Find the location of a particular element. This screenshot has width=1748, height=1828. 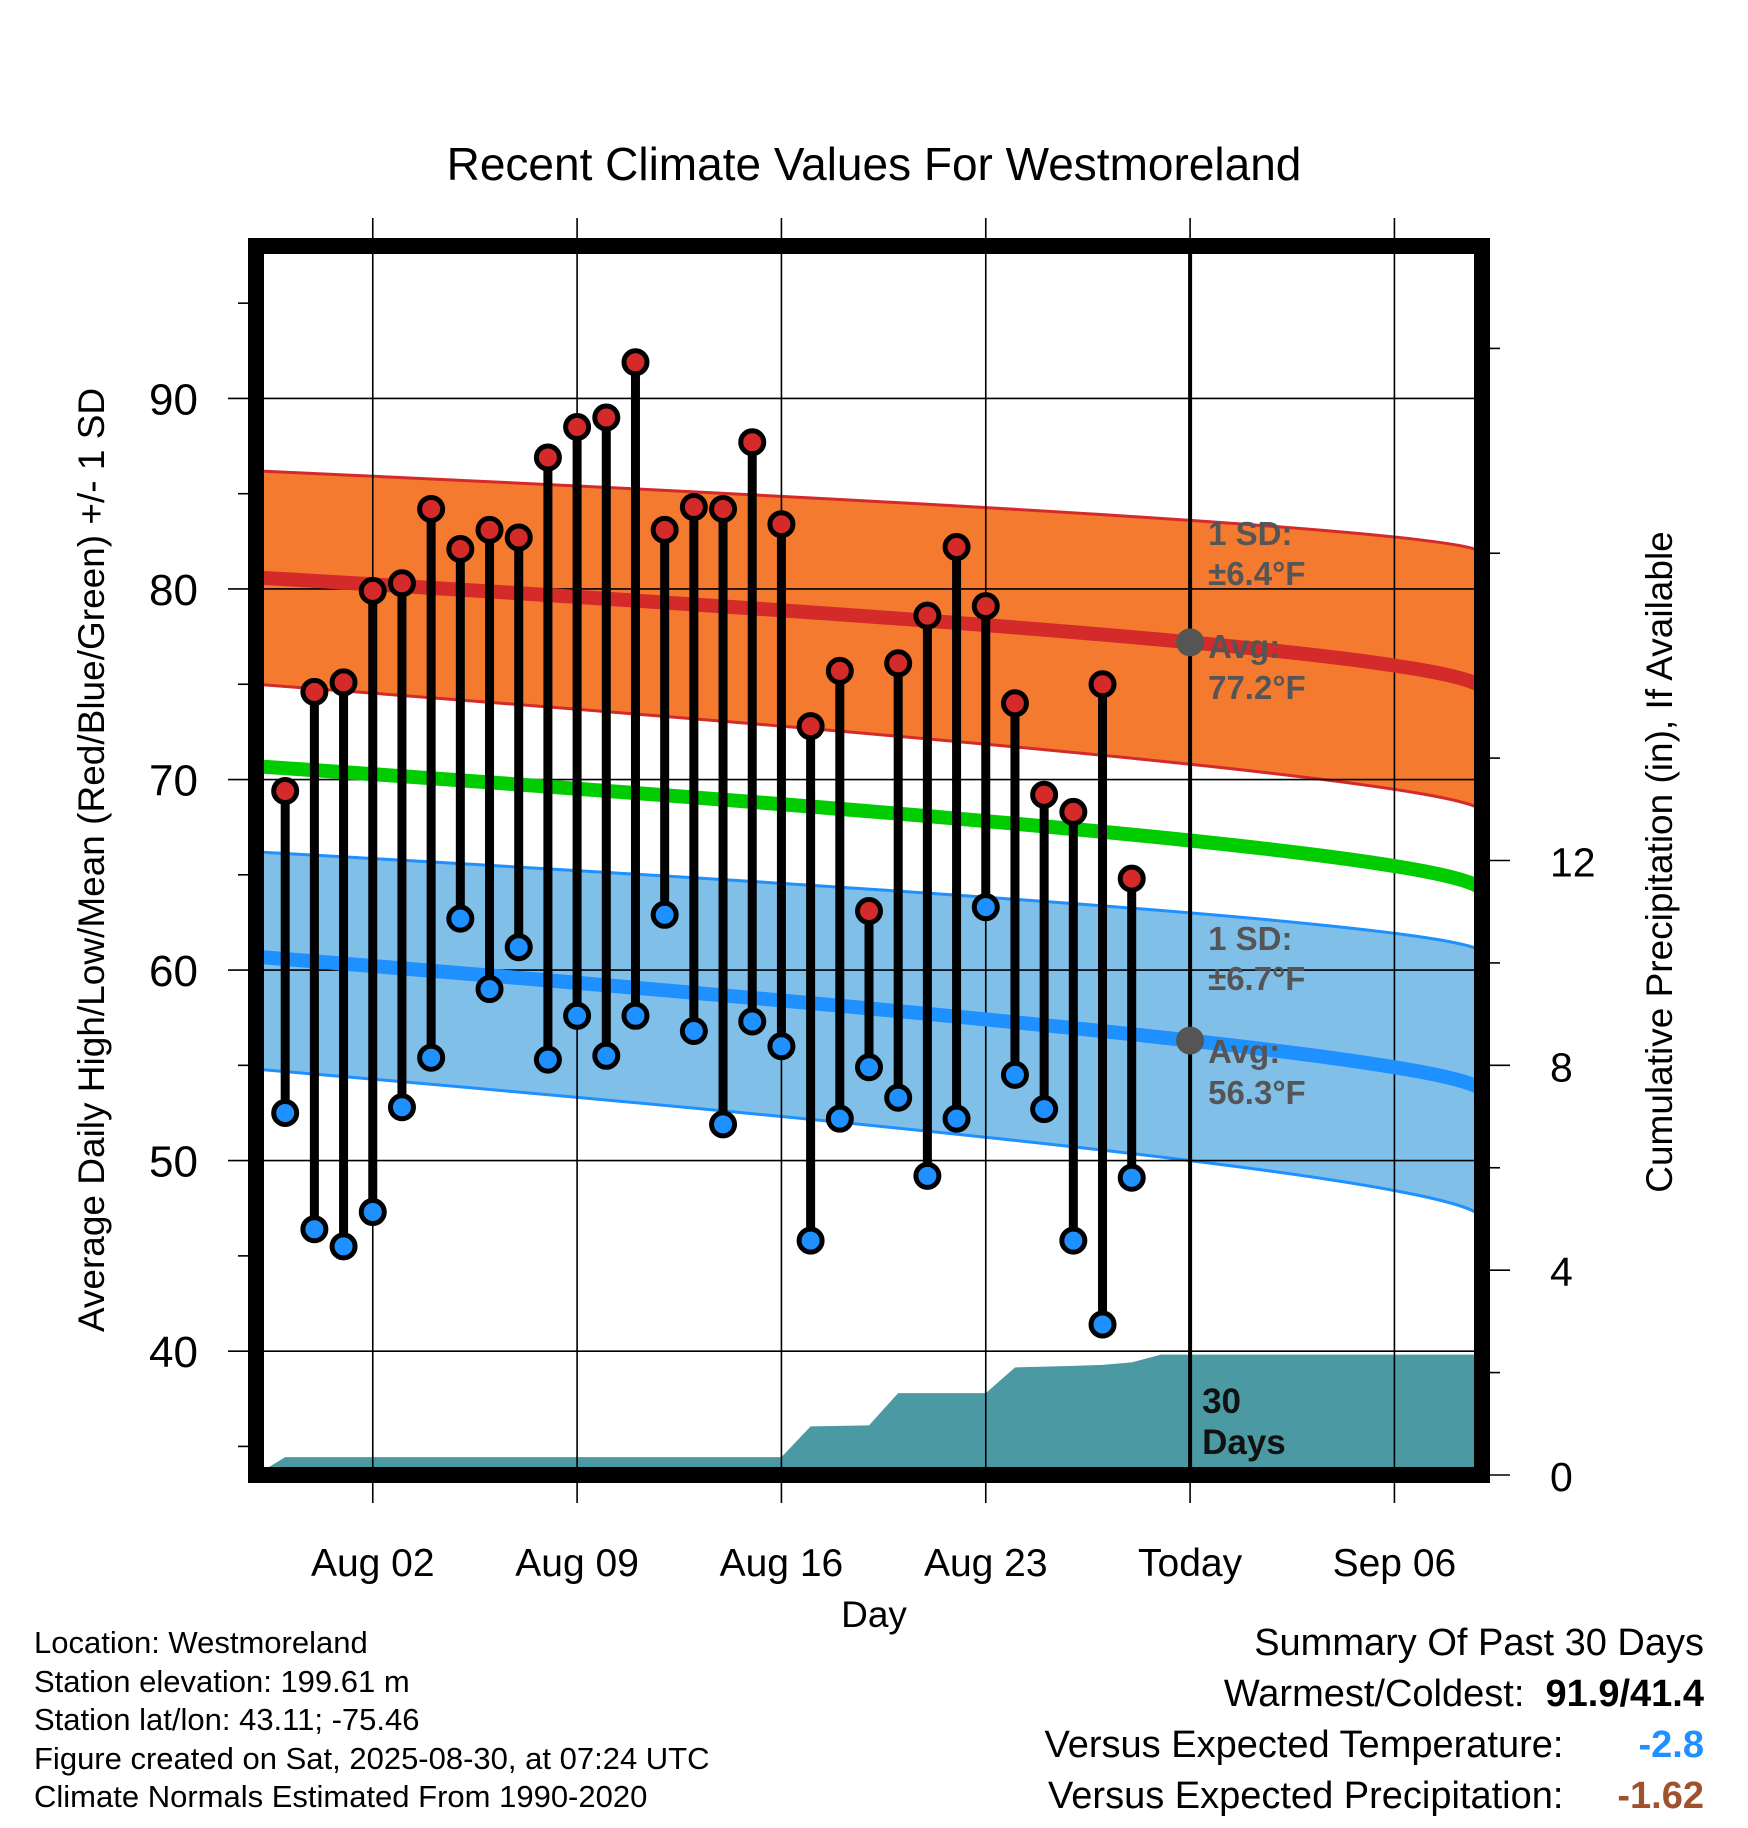

temp-anomaly-row: Versus Expected Temperature: -2.8 is located at coordinates (1374, 1745).